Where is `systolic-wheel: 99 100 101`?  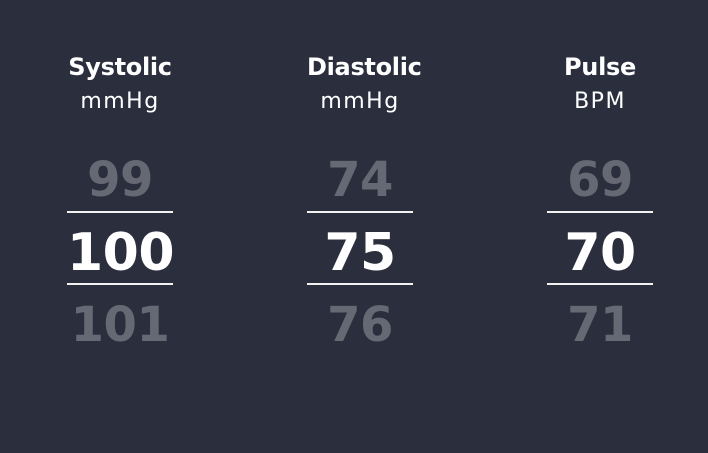 systolic-wheel: 99 100 101 is located at coordinates (121, 253).